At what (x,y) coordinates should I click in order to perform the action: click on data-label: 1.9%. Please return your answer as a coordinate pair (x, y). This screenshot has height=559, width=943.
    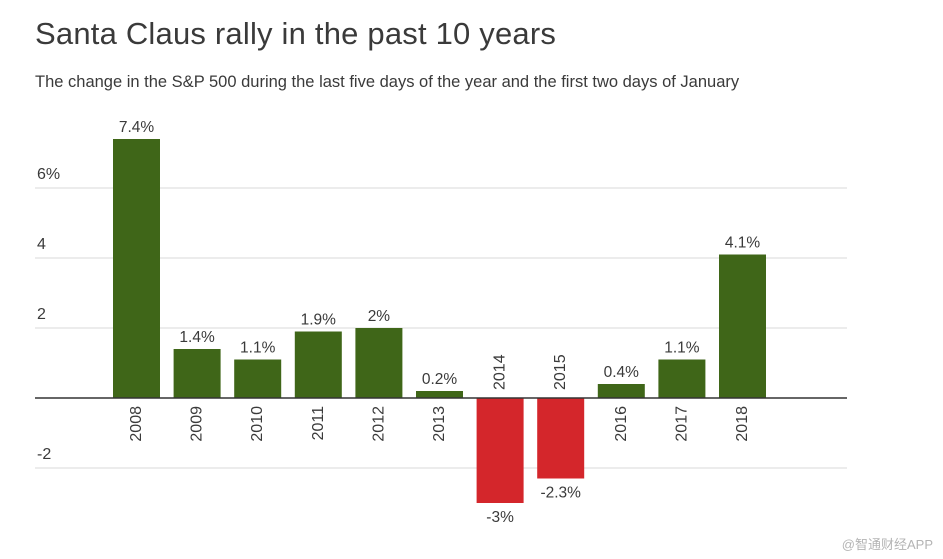
    Looking at the image, I should click on (319, 320).